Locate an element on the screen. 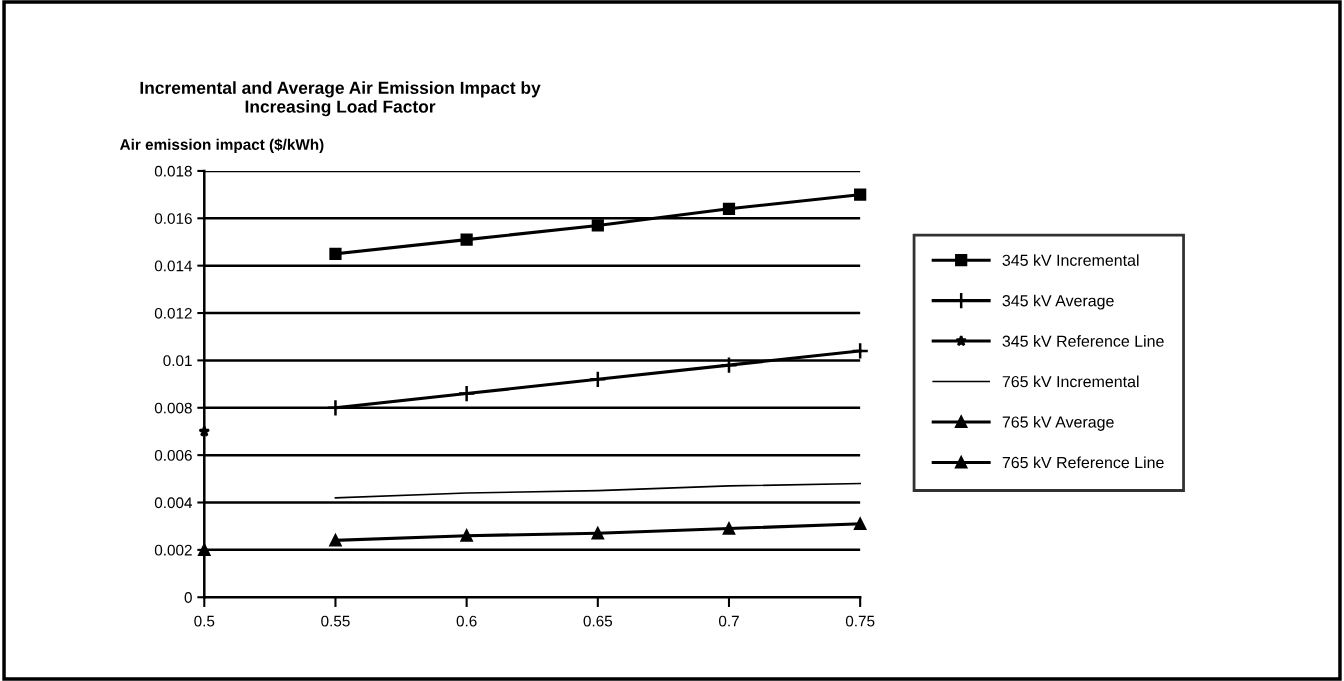 This screenshot has width=1344, height=681. legend-label: 765 kV Average is located at coordinates (1058, 423).